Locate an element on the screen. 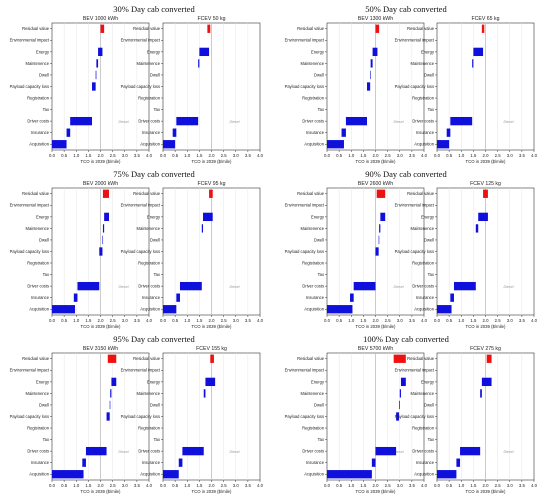 The height and width of the screenshot is (497, 550). panel-title: FCEV 125 kg is located at coordinates (485, 184).